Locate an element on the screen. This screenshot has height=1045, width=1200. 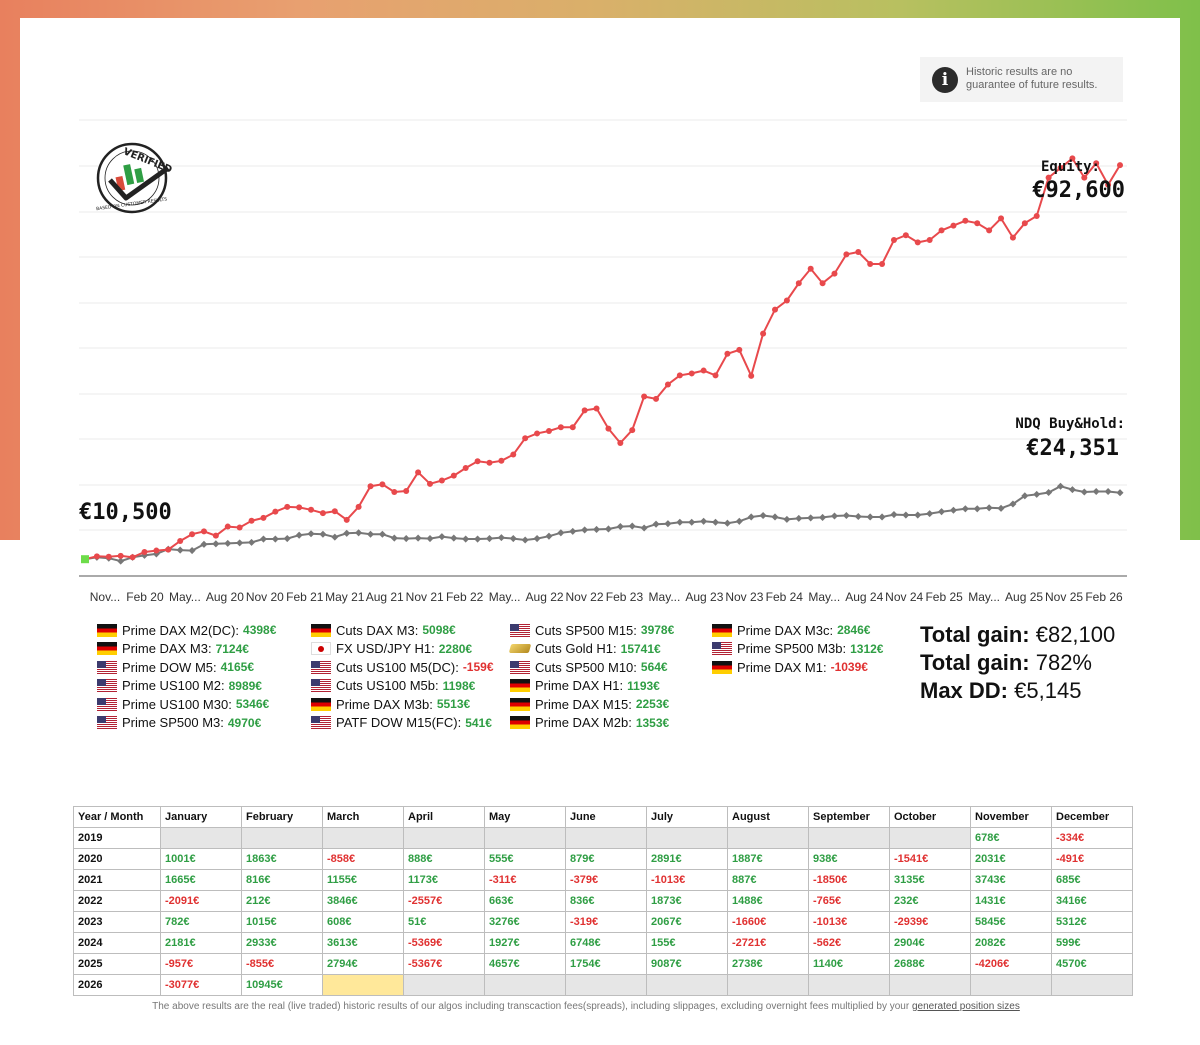
month-cell: 3276€ is located at coordinates (525, 922).